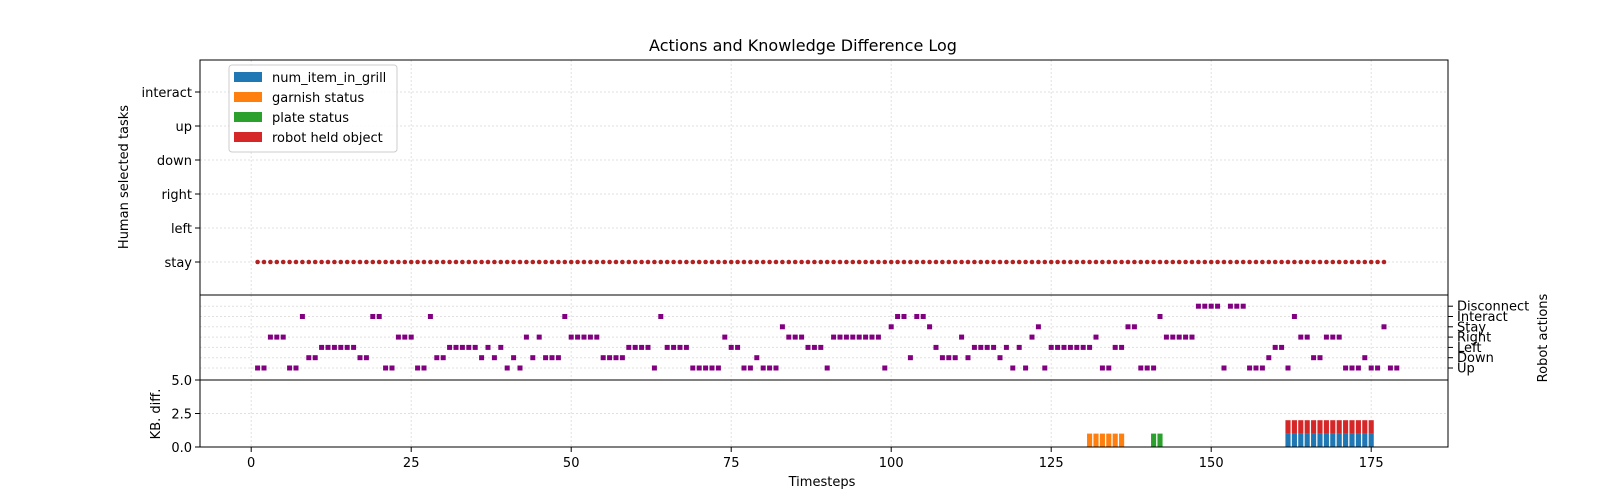 The height and width of the screenshot is (500, 1600). I want to click on kb-grid, so click(824, 413).